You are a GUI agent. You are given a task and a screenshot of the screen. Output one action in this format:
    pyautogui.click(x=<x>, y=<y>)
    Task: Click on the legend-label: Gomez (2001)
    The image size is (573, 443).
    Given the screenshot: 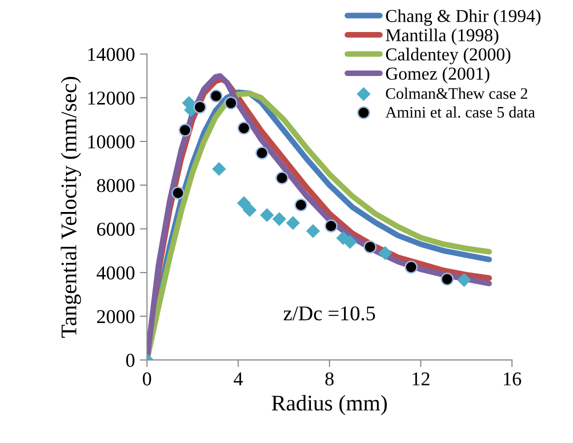 What is the action you would take?
    pyautogui.click(x=438, y=75)
    